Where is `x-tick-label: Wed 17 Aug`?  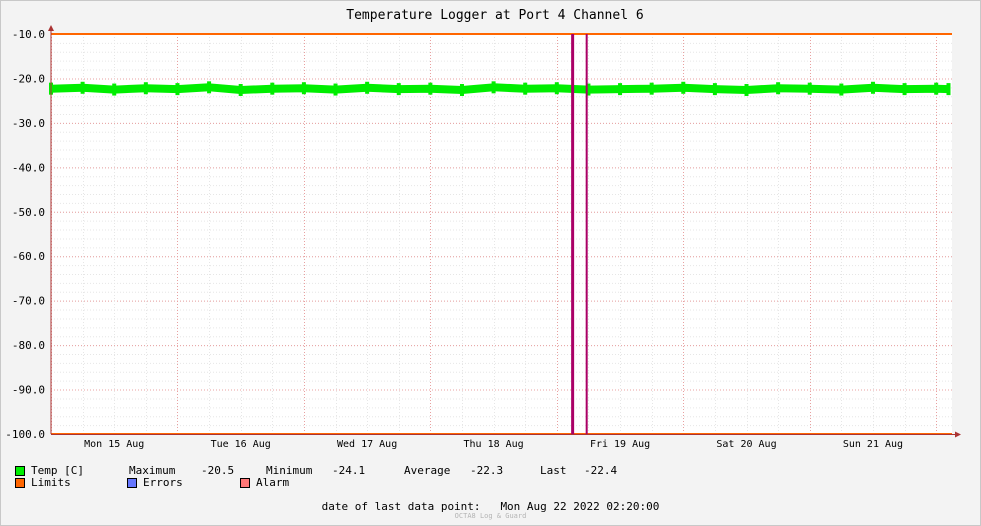 x-tick-label: Wed 17 Aug is located at coordinates (367, 444).